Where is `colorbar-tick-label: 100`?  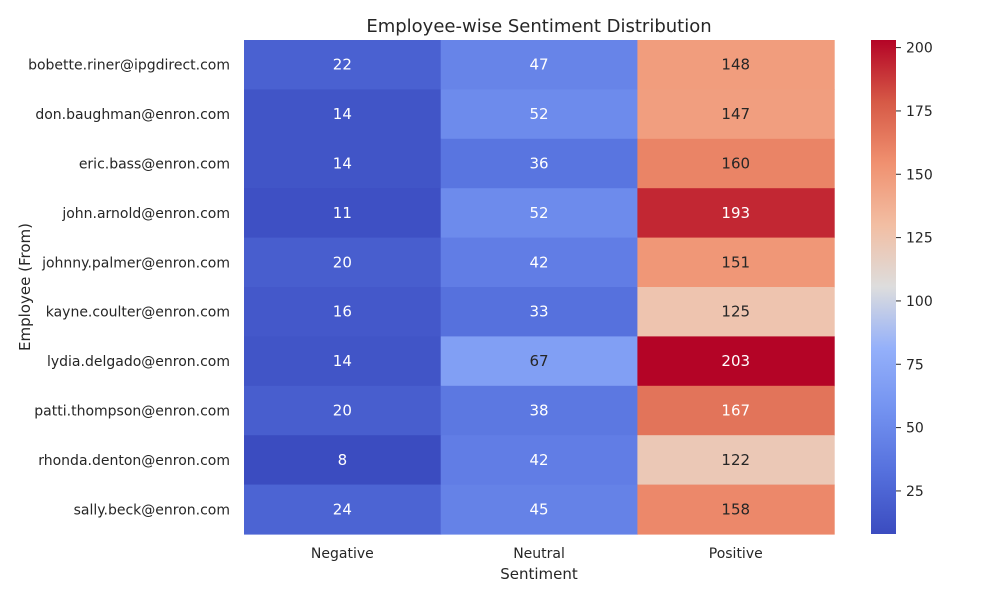
colorbar-tick-label: 100 is located at coordinates (919, 302).